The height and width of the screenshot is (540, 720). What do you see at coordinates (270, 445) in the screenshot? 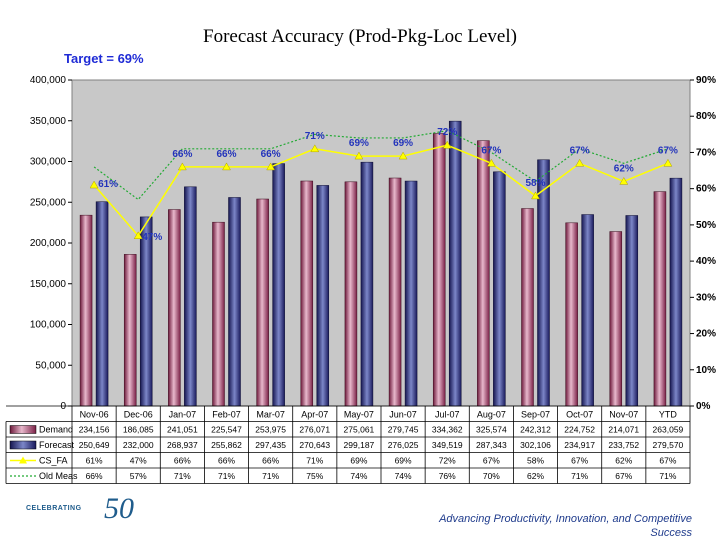
I see `table-cell: 297,435` at bounding box center [270, 445].